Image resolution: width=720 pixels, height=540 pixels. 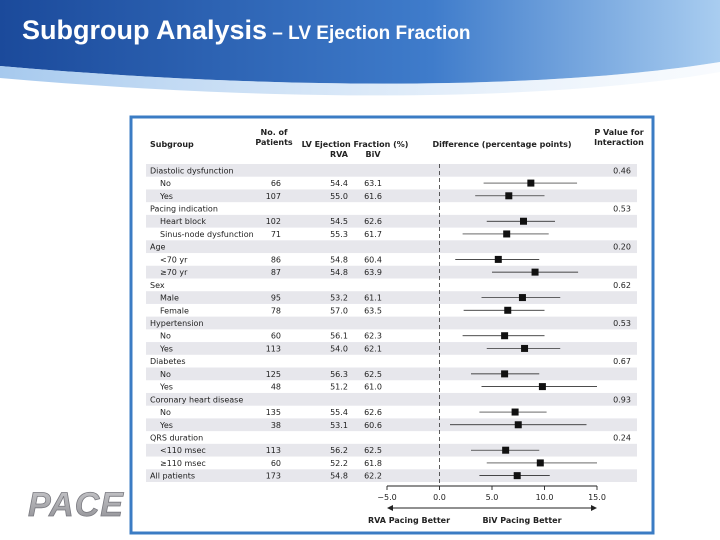 What do you see at coordinates (373, 450) in the screenshot?
I see `row-biv: 62.5` at bounding box center [373, 450].